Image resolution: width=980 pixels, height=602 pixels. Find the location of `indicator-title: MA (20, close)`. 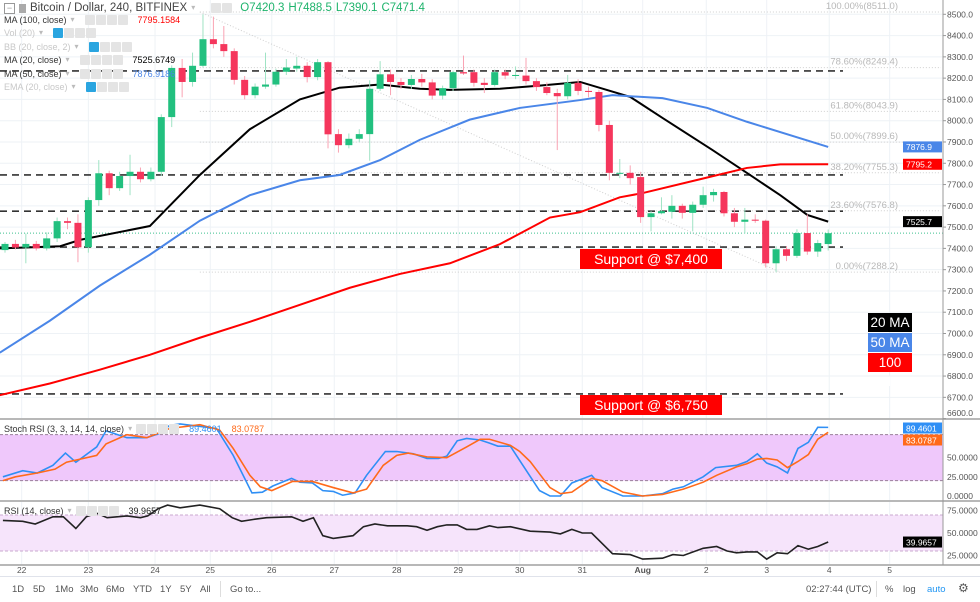

indicator-title: MA (20, close) is located at coordinates (33, 60).